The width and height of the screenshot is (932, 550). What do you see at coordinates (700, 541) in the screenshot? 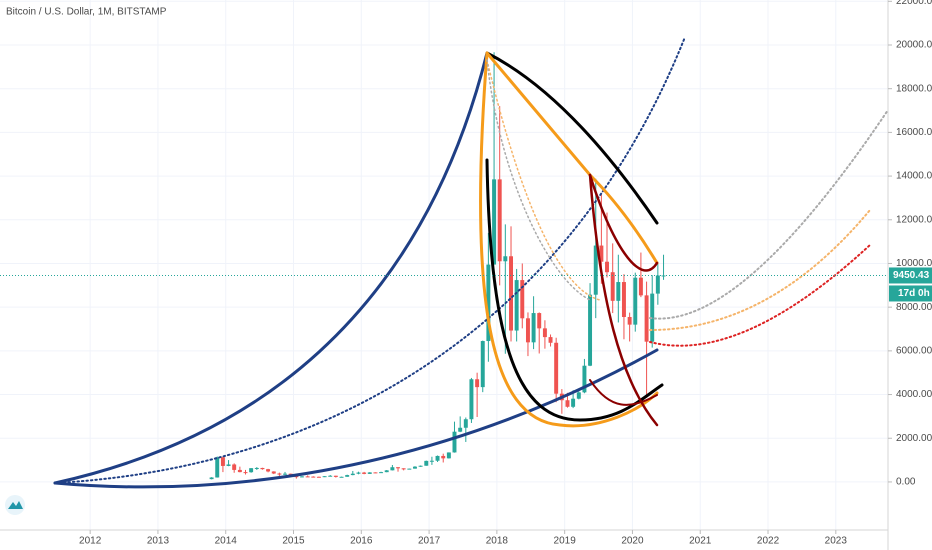
I see `x-tick-label: 2021` at bounding box center [700, 541].